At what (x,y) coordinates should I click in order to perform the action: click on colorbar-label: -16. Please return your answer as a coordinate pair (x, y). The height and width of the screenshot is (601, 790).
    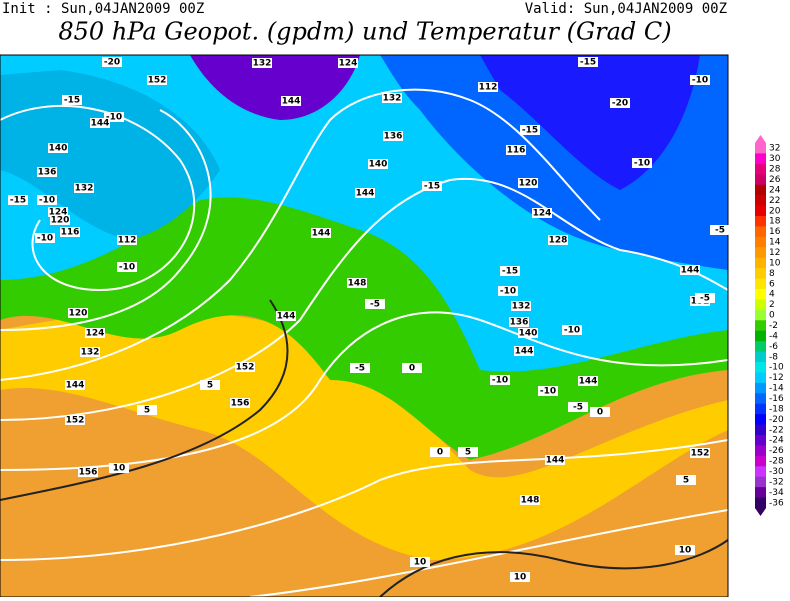
    Looking at the image, I should click on (776, 399).